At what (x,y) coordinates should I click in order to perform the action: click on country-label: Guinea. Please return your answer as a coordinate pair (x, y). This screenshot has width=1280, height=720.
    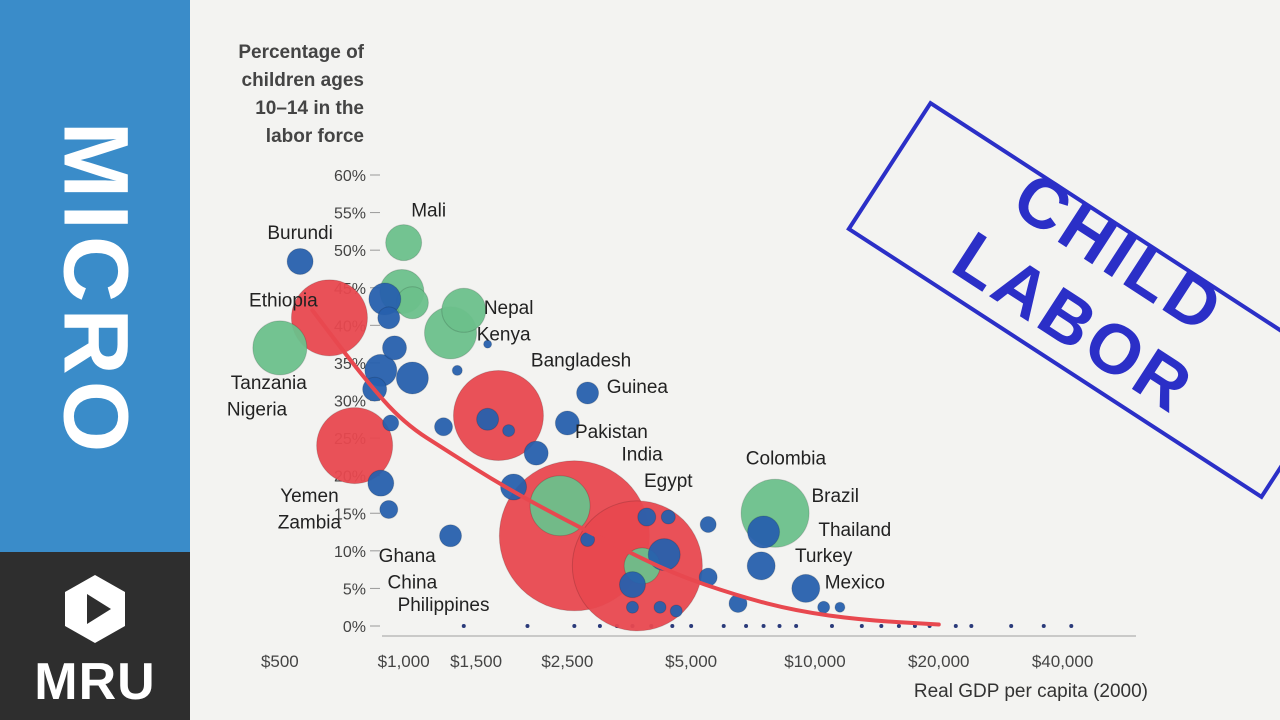
    Looking at the image, I should click on (638, 387).